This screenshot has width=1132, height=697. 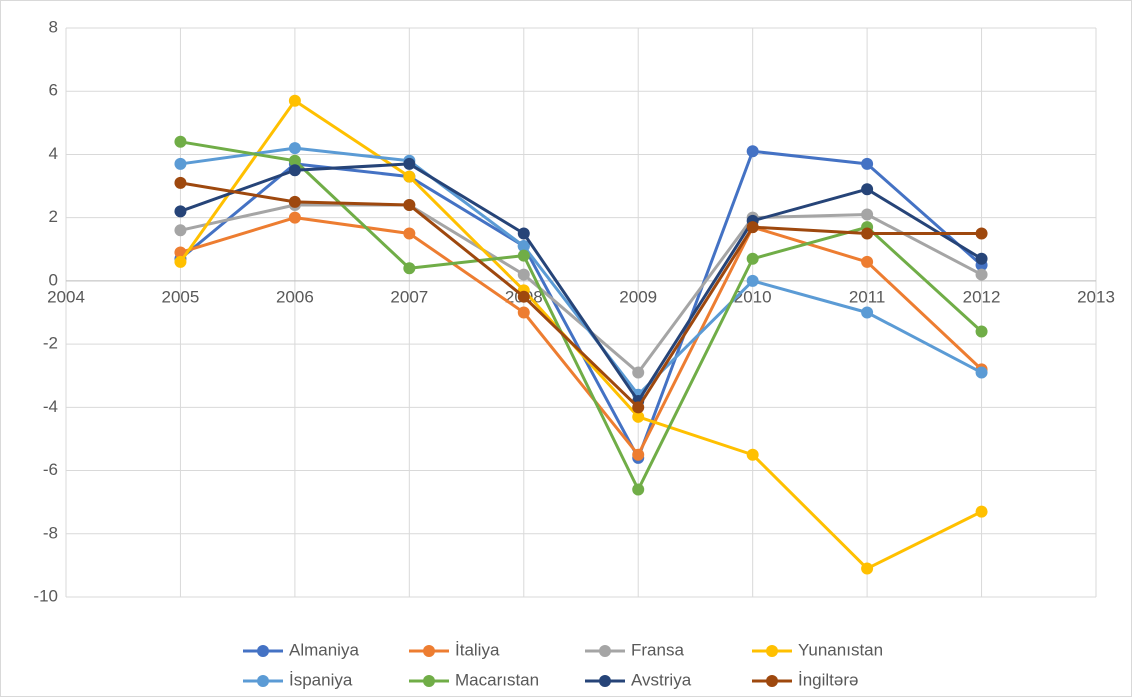 What do you see at coordinates (53, 216) in the screenshot?
I see `y-tick-label: 2` at bounding box center [53, 216].